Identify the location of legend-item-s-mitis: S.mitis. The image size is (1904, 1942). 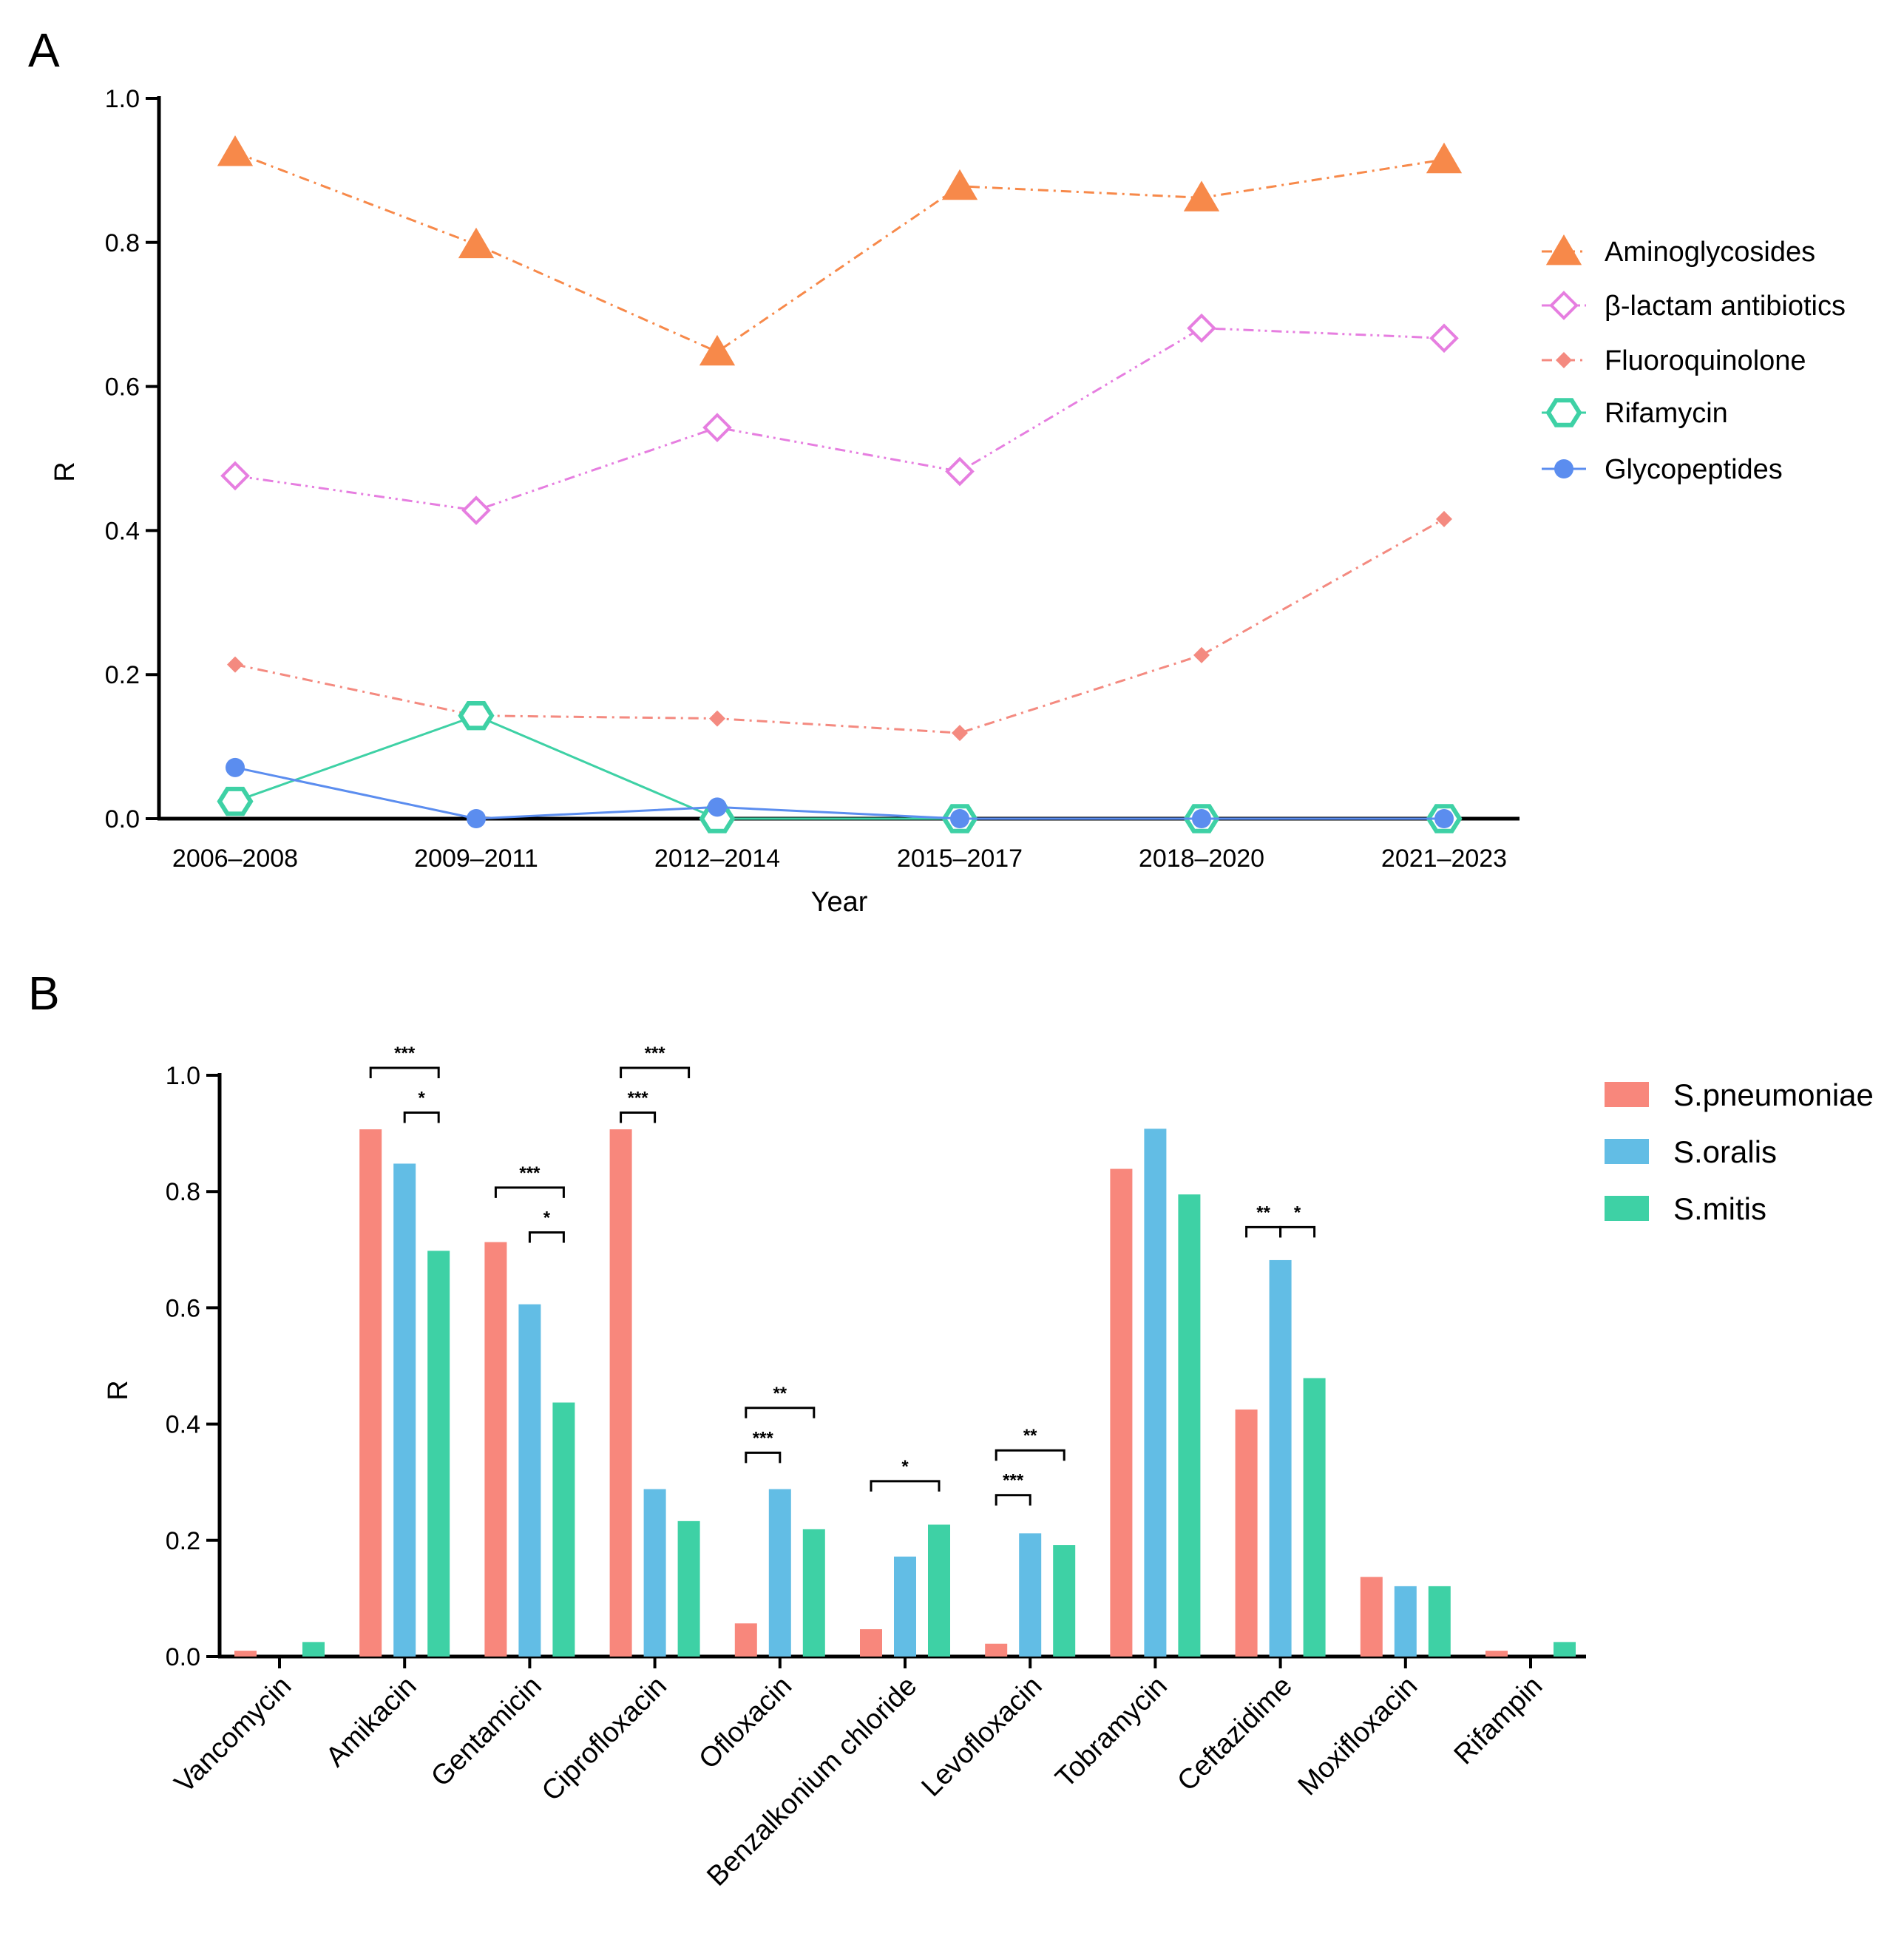
(1686, 1208).